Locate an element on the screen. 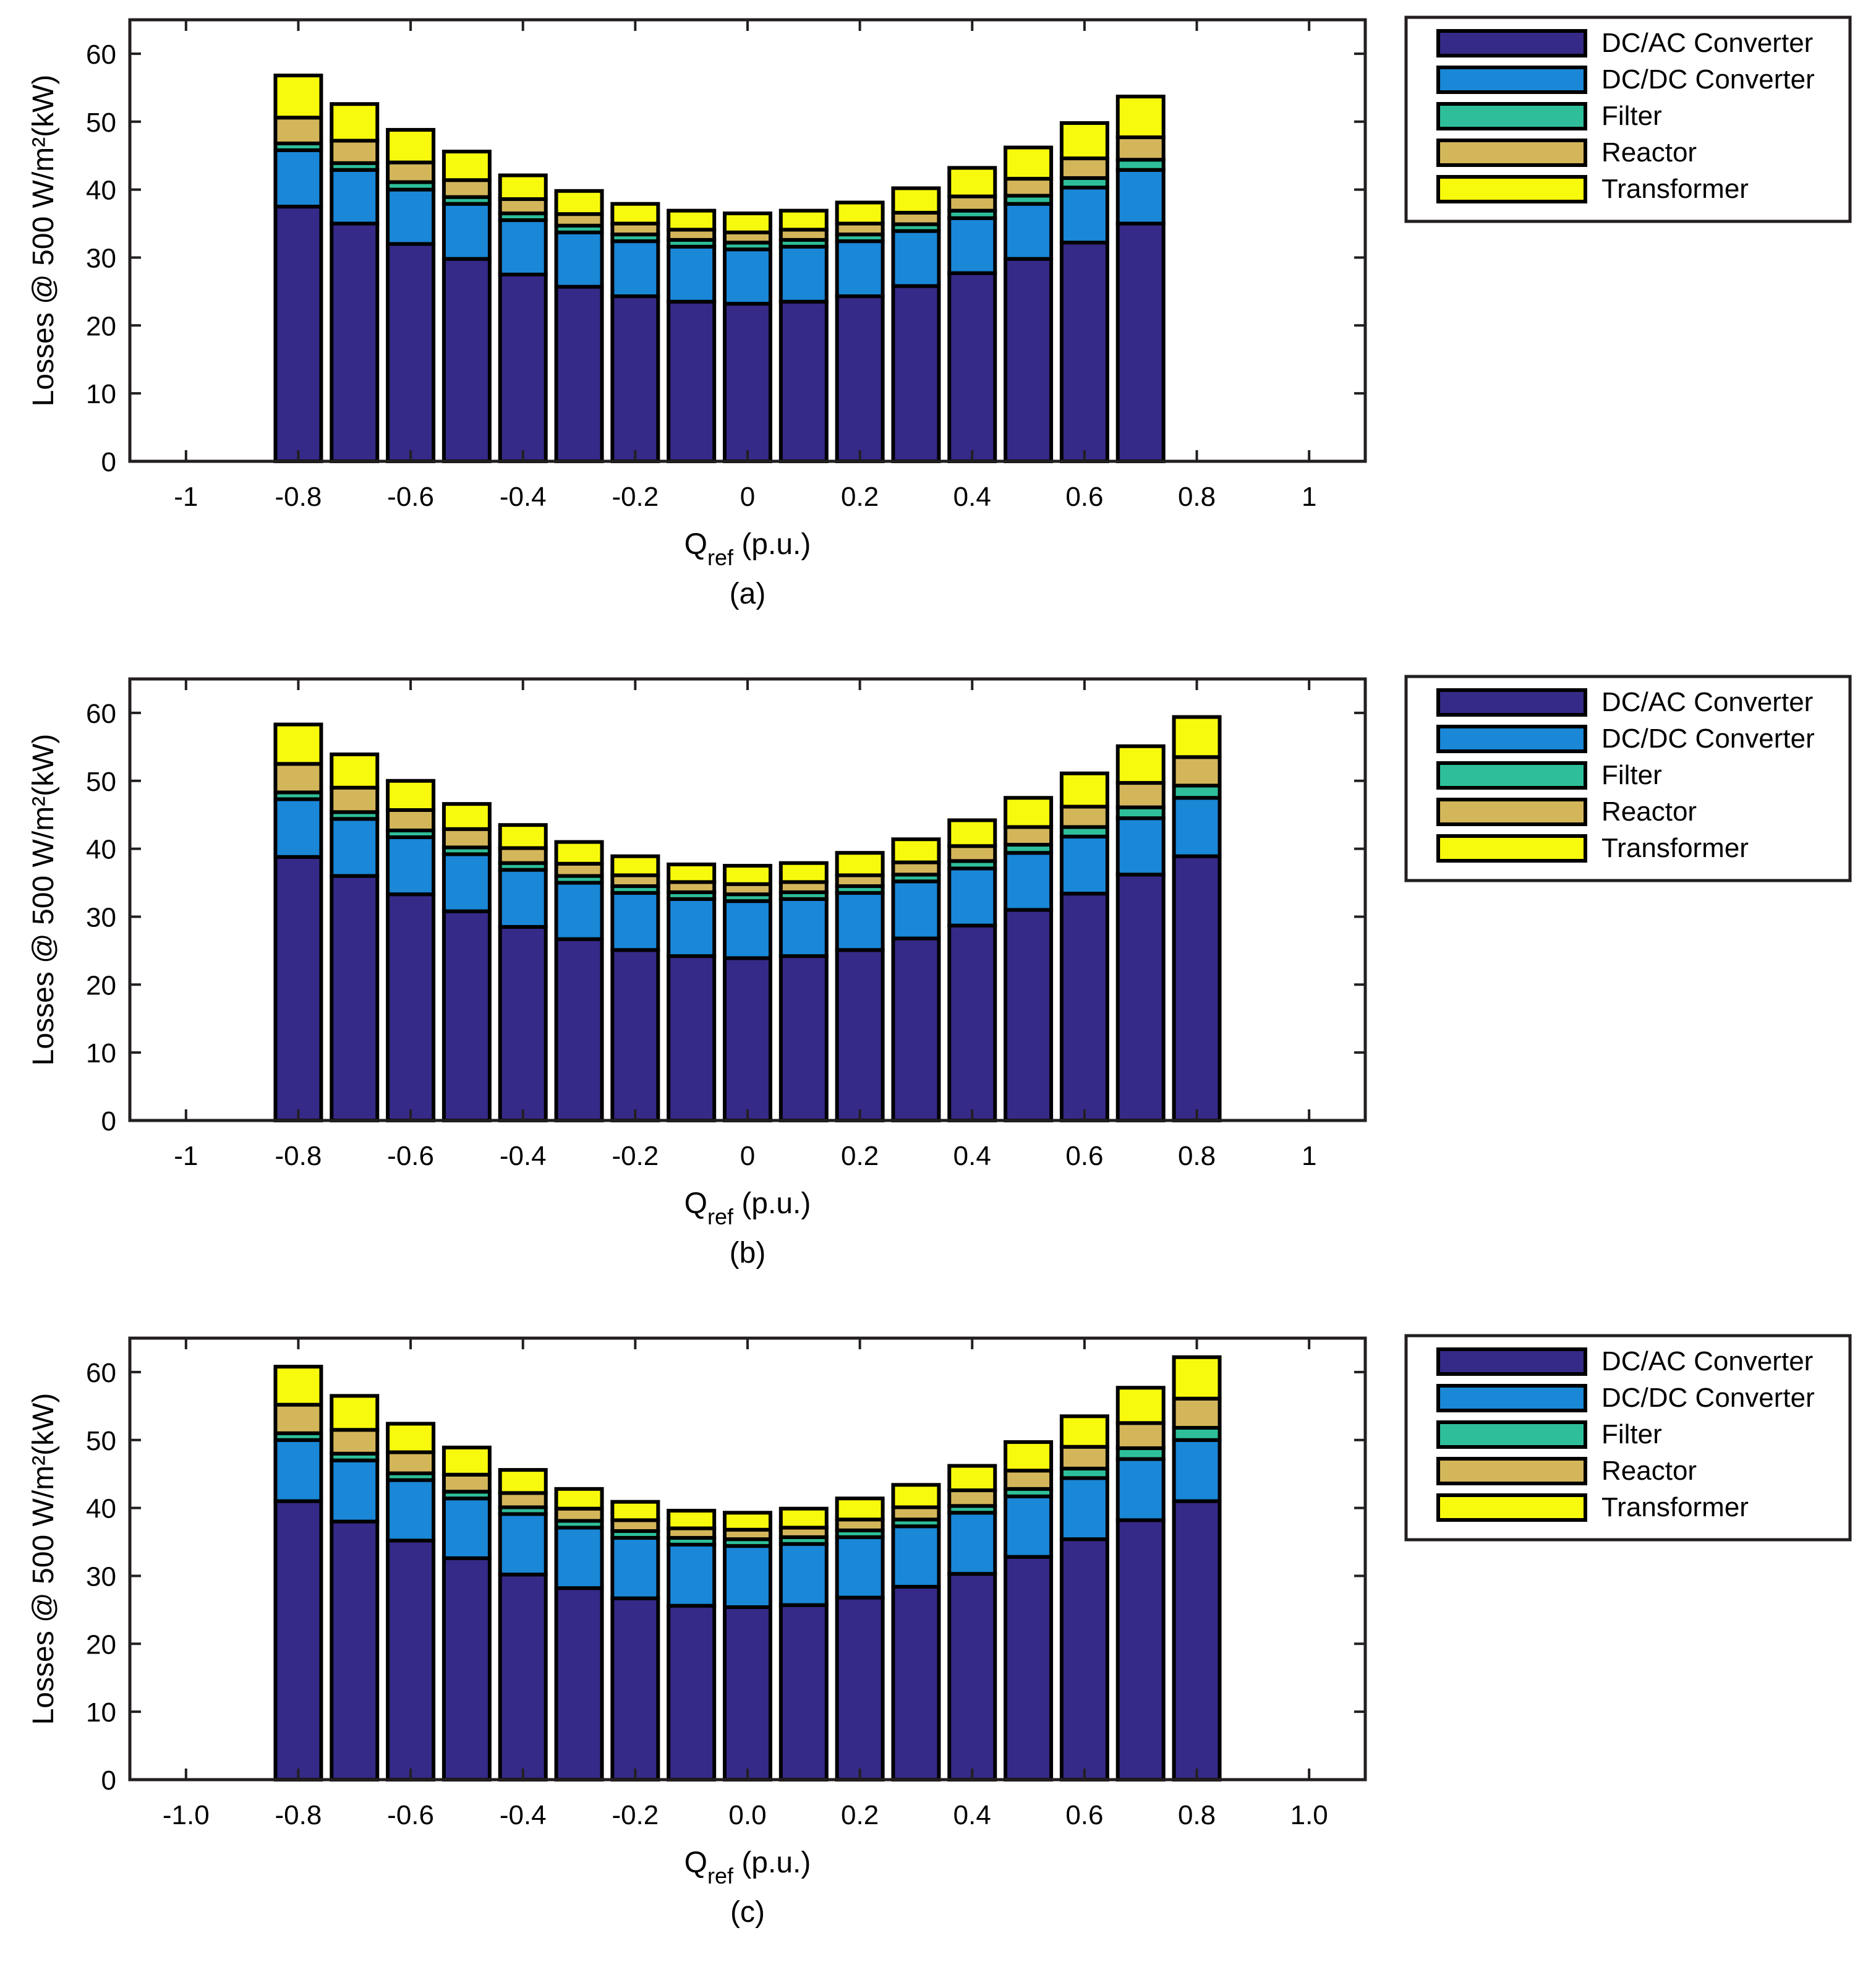 The image size is (1876, 1980). panel-caption: (b) is located at coordinates (748, 1254).